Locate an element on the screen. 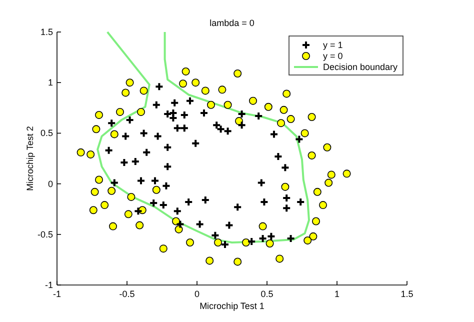 This screenshot has height=322, width=474. legend-label: y = 1 is located at coordinates (333, 45).